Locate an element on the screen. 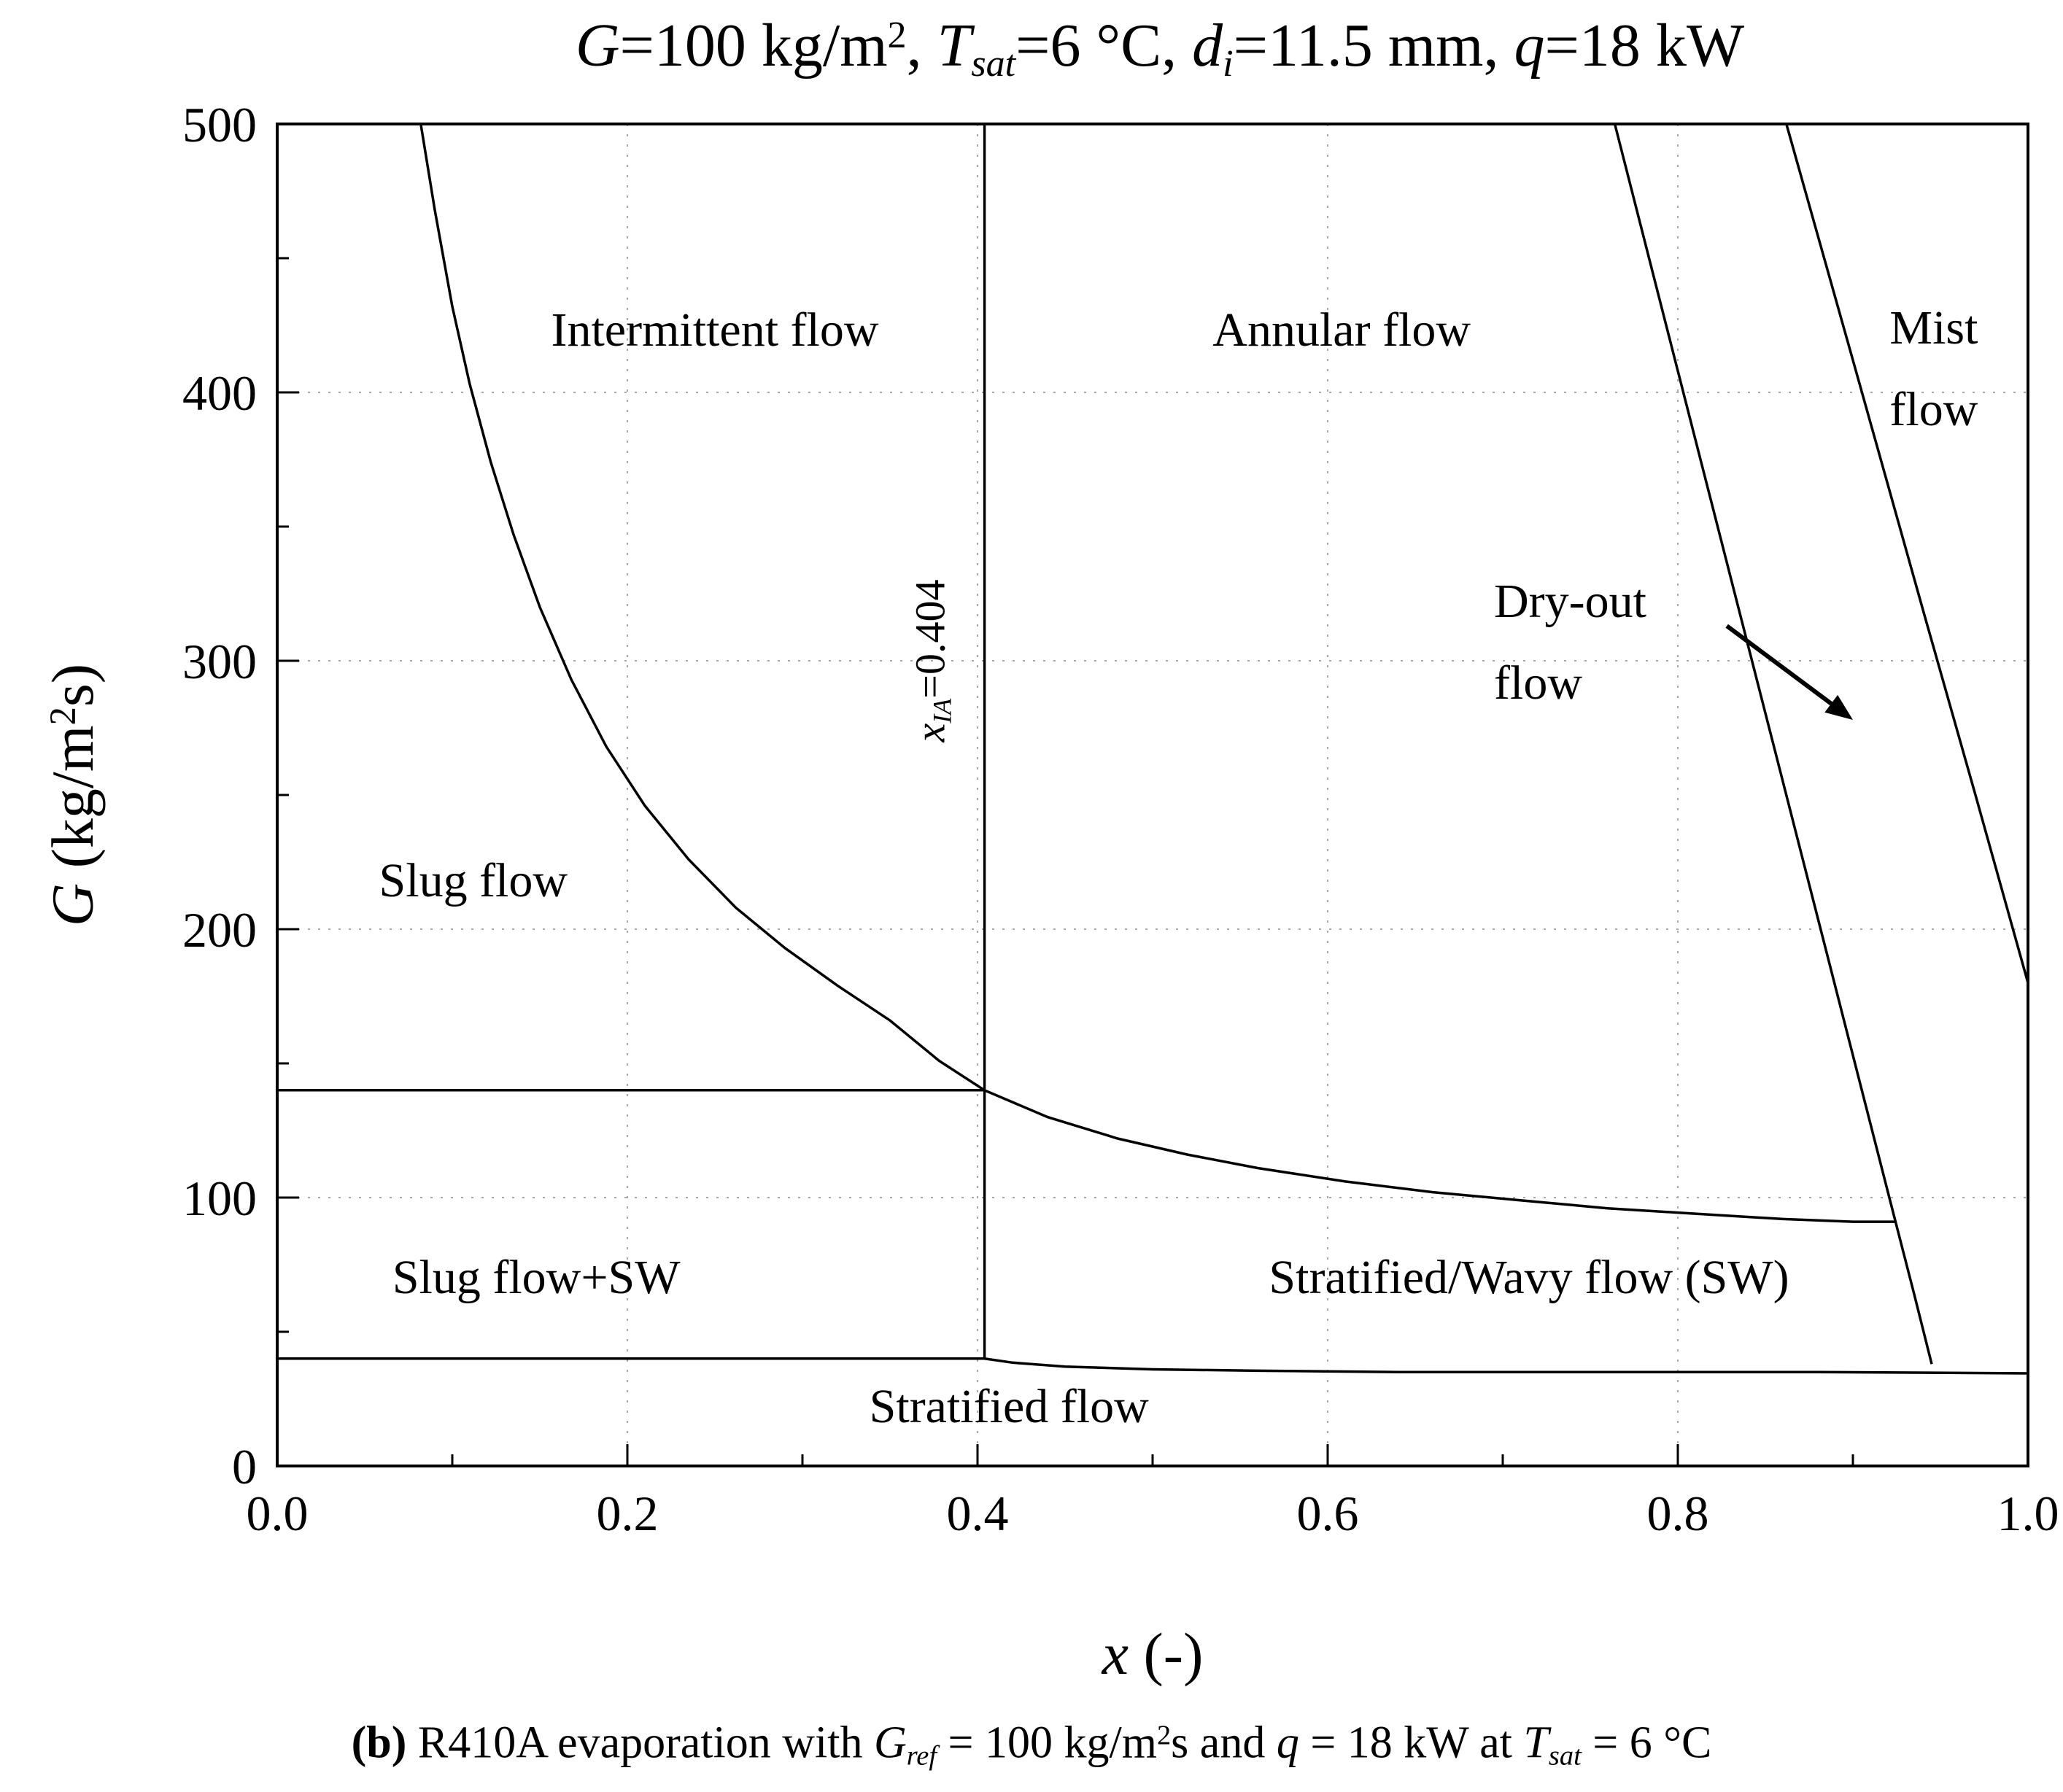 The height and width of the screenshot is (1792, 2063). y-tick-label: 200 is located at coordinates (219, 930).